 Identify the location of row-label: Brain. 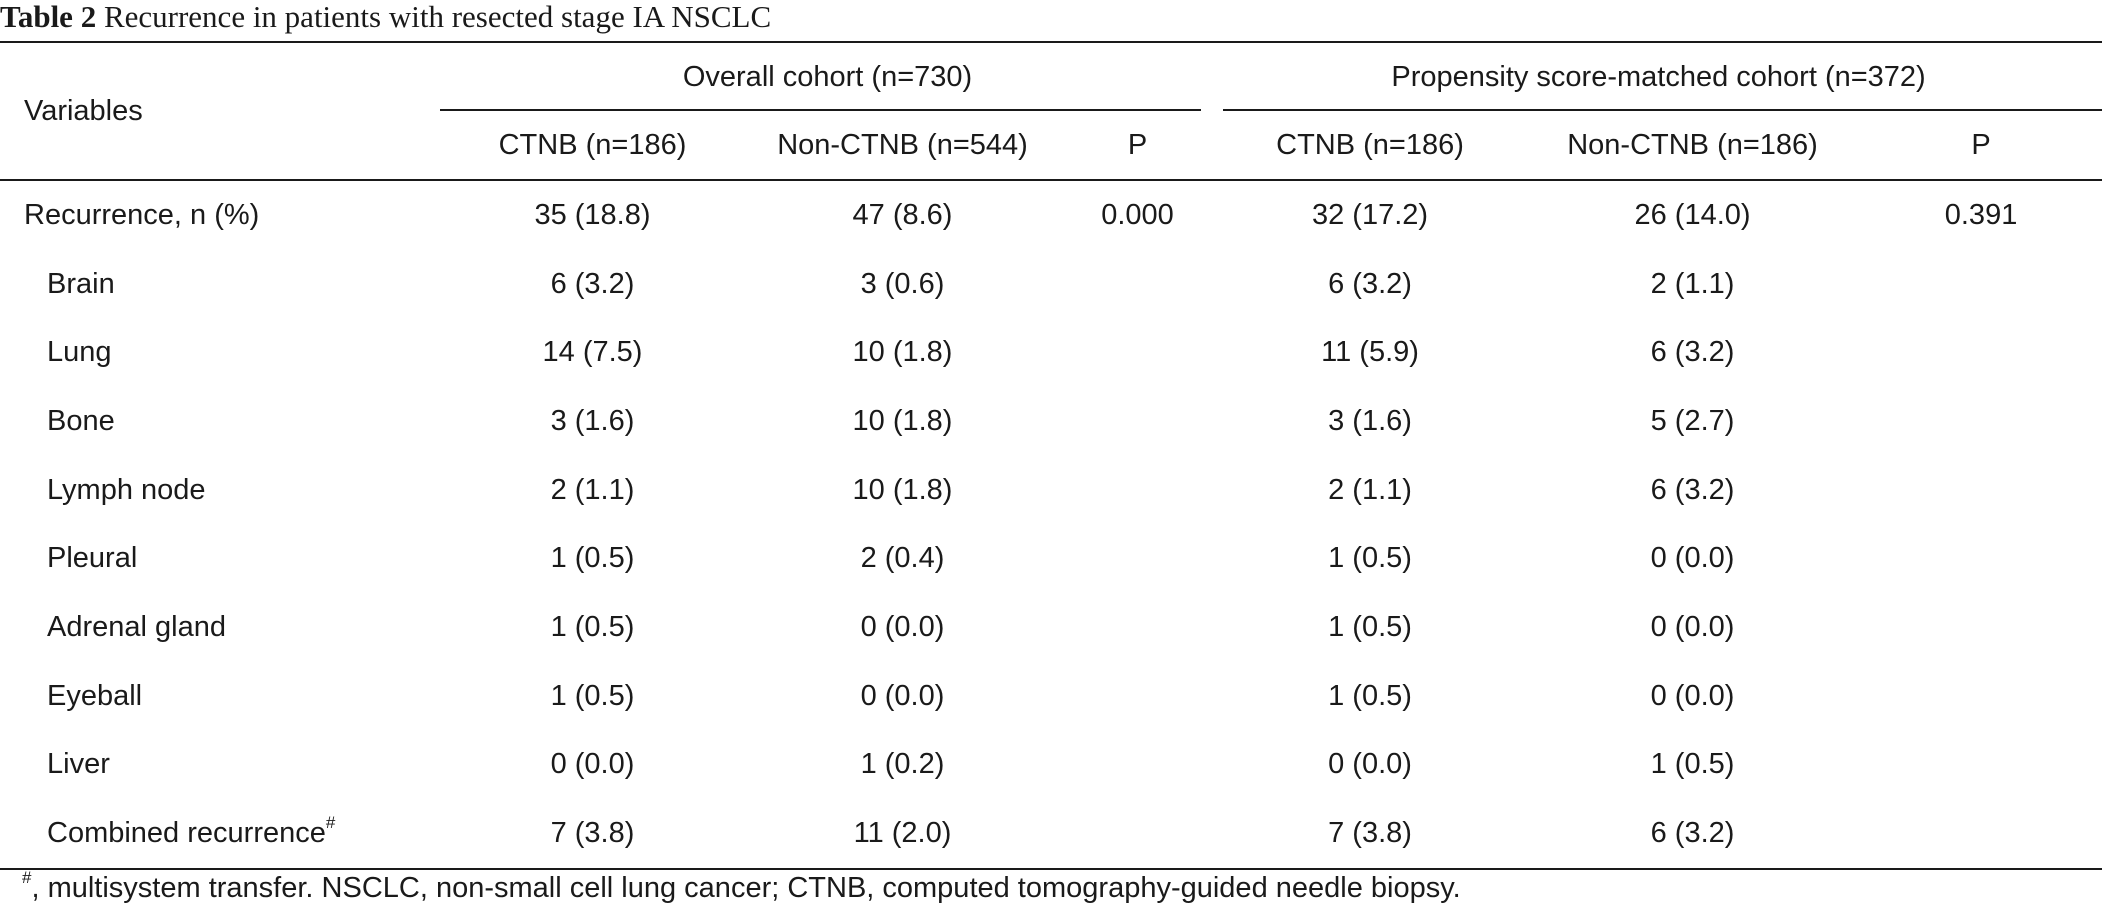
(220, 284).